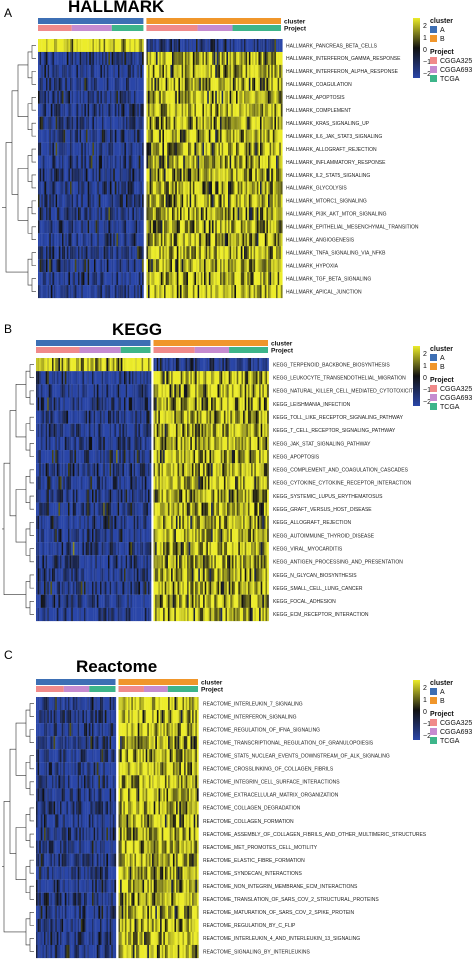 The image size is (474, 961). What do you see at coordinates (425, 50) in the screenshot?
I see `color-scale-tick: 0` at bounding box center [425, 50].